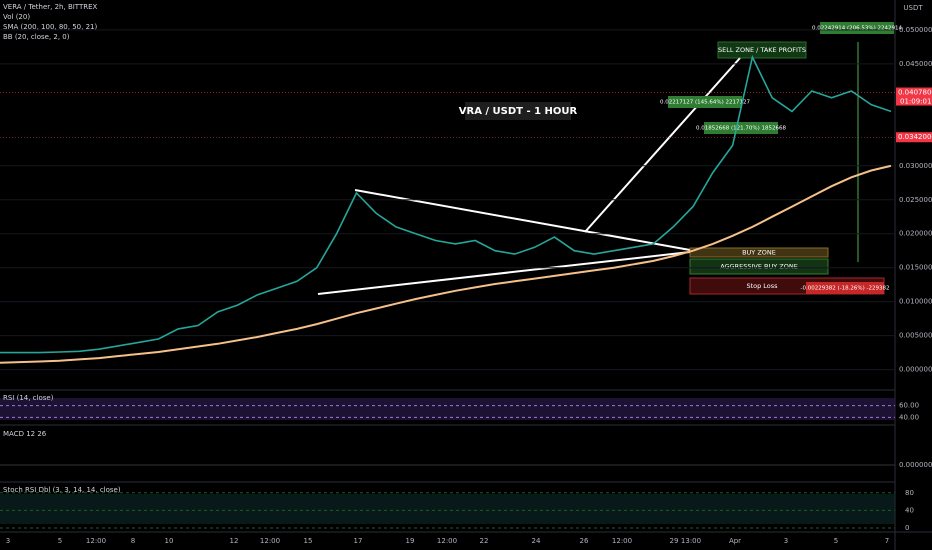  What do you see at coordinates (909, 417) in the screenshot?
I see `y-tick-label: 40.00` at bounding box center [909, 417].